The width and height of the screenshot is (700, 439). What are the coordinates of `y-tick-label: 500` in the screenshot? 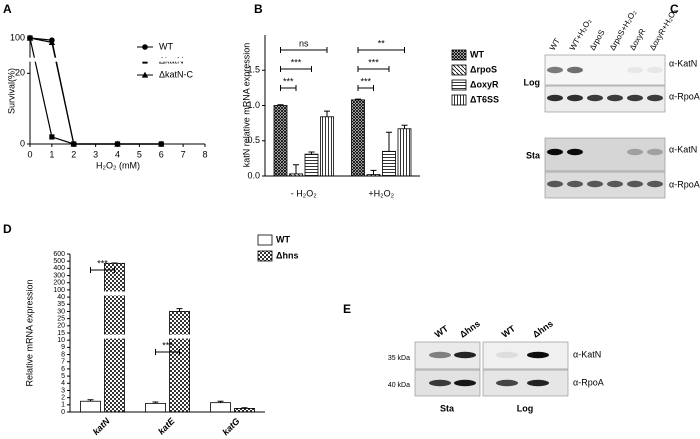 It's located at (59, 261).